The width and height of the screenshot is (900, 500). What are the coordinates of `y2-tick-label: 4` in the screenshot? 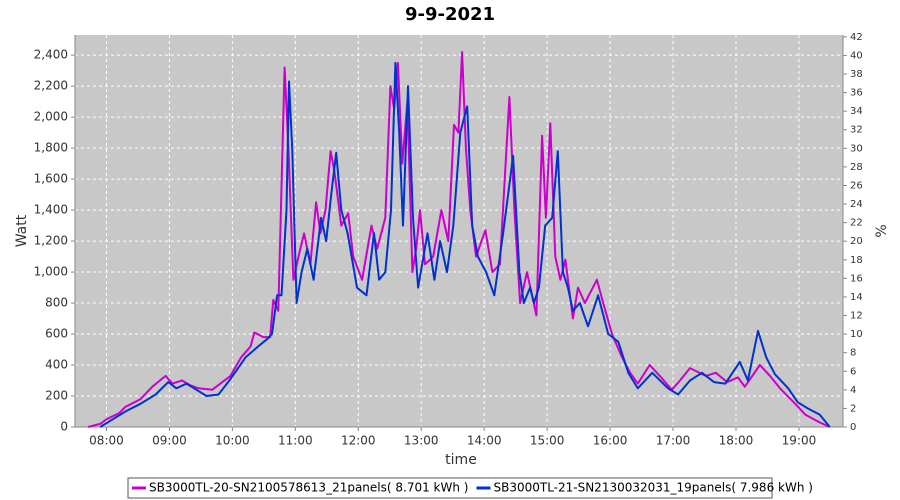 It's located at (853, 390).